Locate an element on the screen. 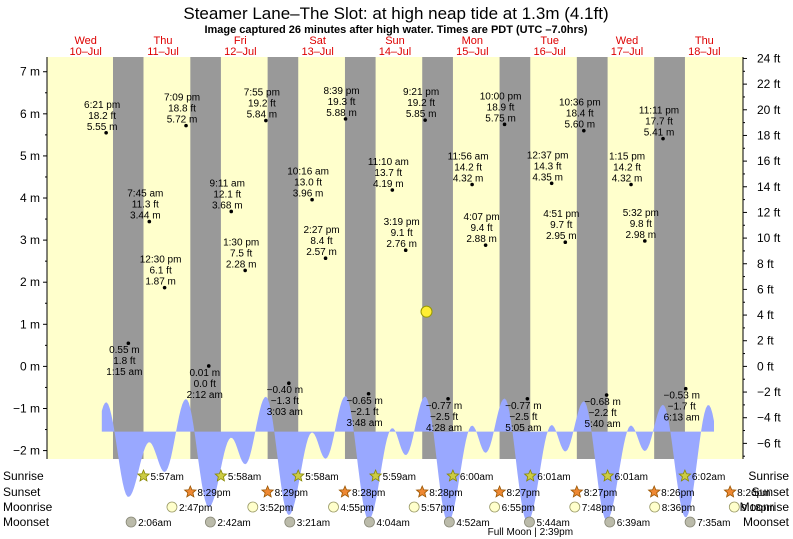 Image resolution: width=793 pixels, height=539 pixels. moonrise-icon is located at coordinates (655, 507).